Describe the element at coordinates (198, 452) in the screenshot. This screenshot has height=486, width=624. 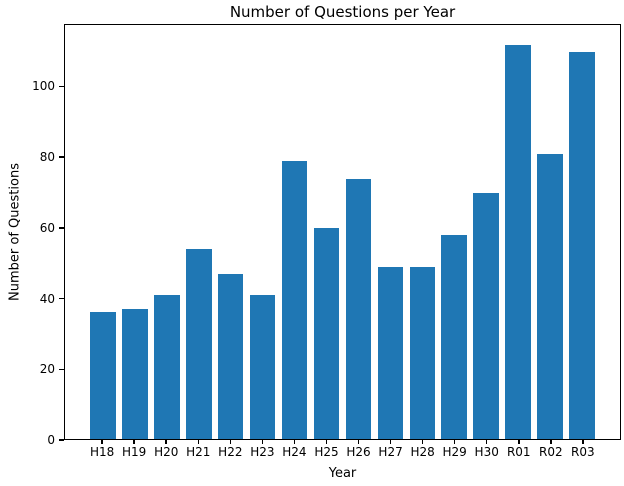
I see `x-tick-label: H21` at that location.